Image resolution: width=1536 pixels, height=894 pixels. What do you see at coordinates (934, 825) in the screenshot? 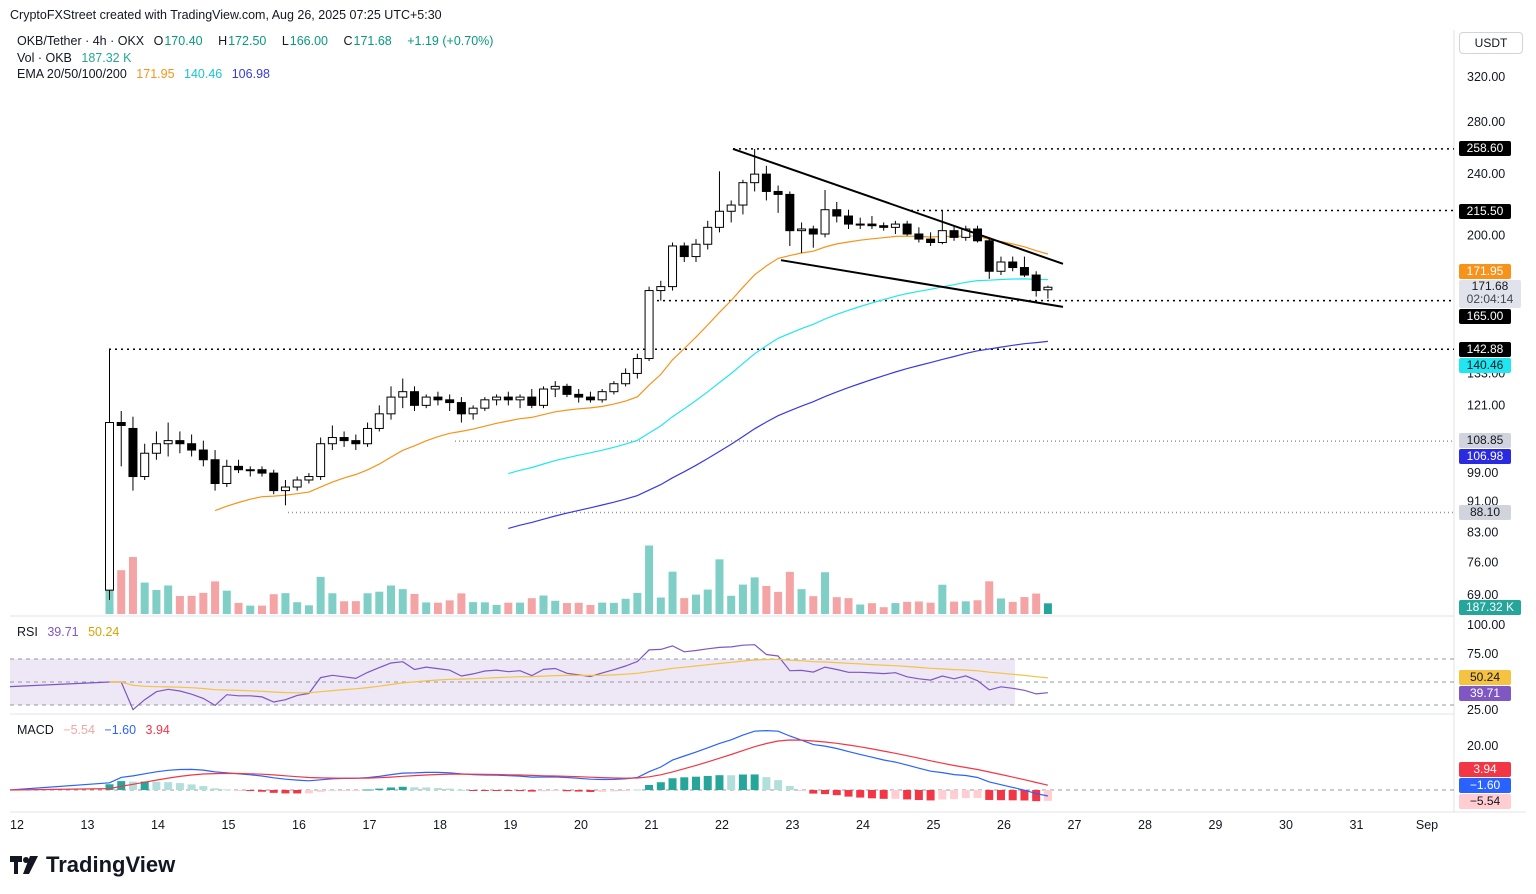
I see `time-tick-label: 25` at bounding box center [934, 825].